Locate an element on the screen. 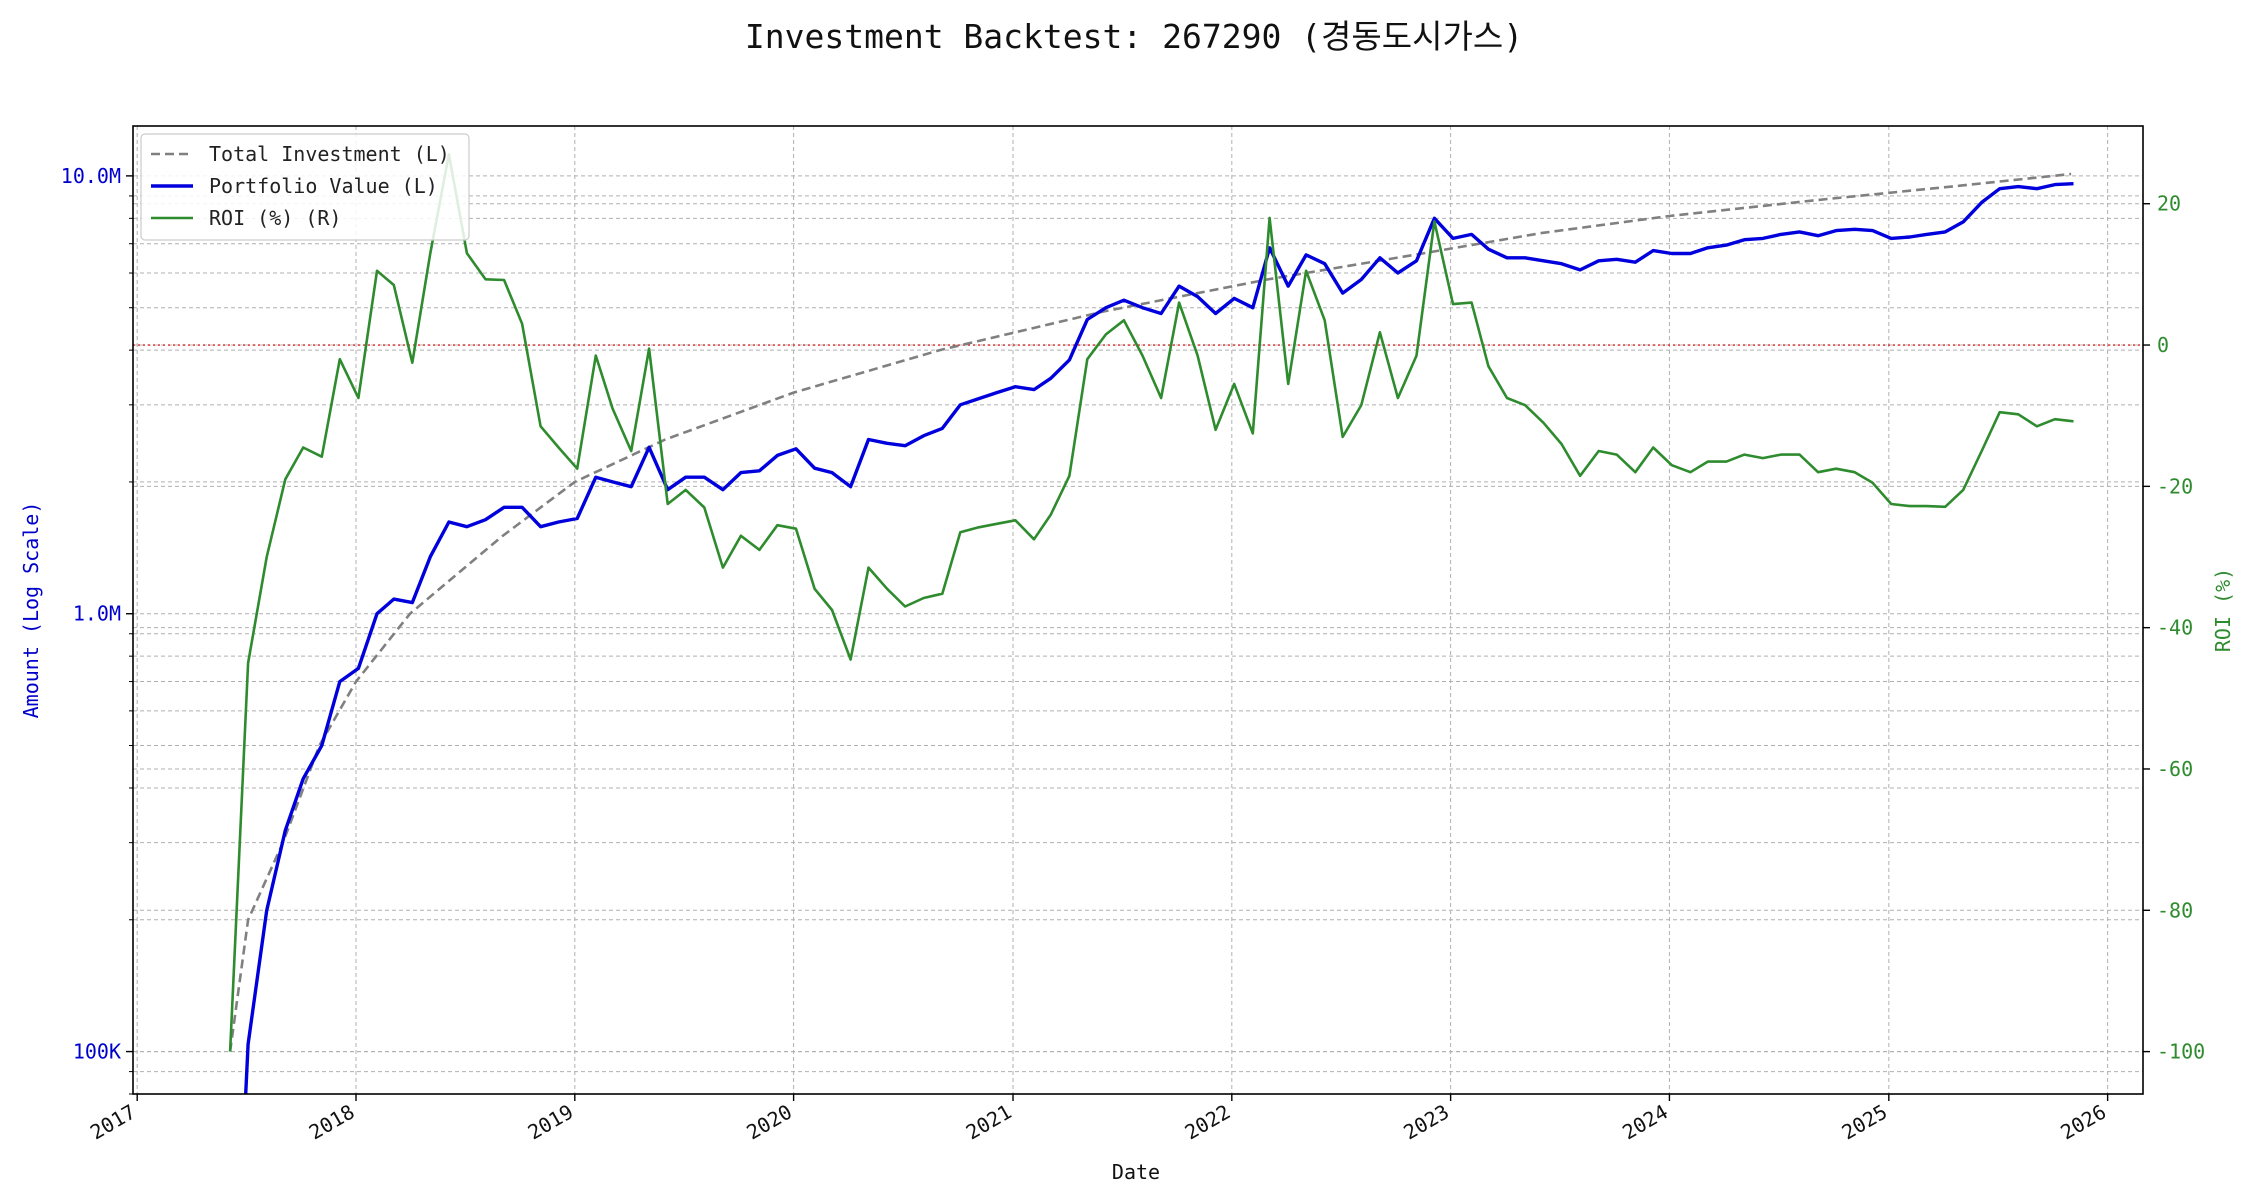 The height and width of the screenshot is (1200, 2250). legend-label: Portfolio Value (L) is located at coordinates (323, 186).